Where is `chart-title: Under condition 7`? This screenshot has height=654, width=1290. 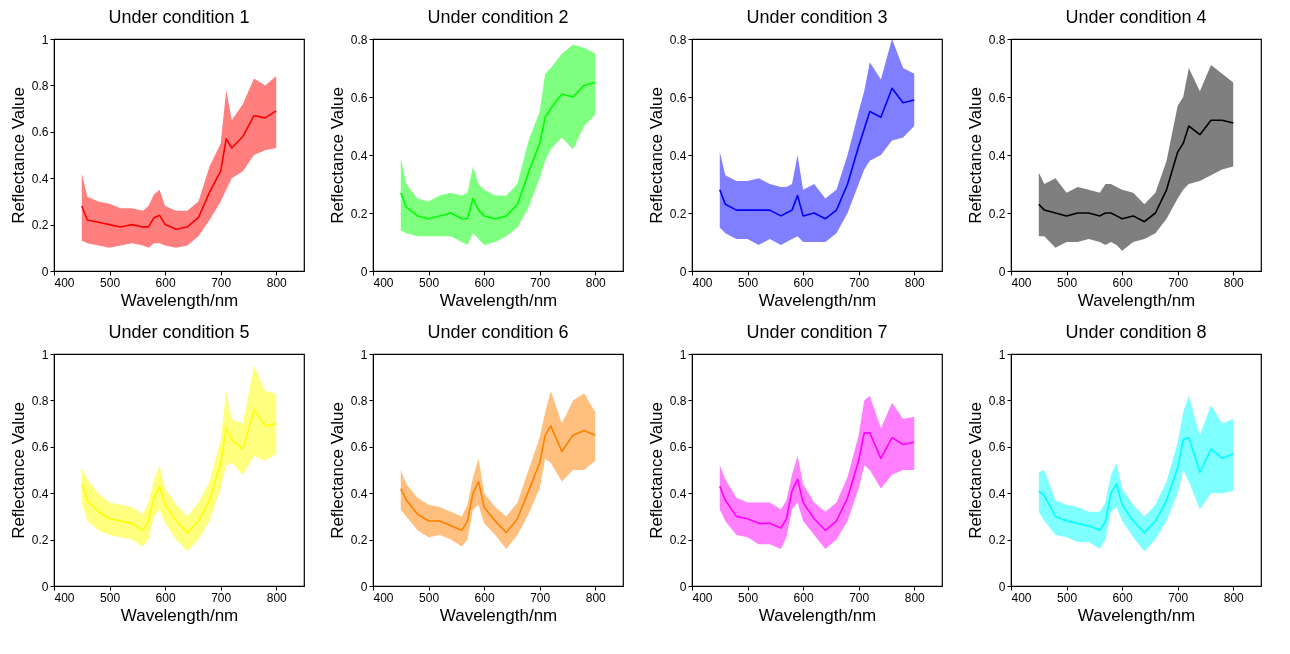
chart-title: Under condition 7 is located at coordinates (817, 332).